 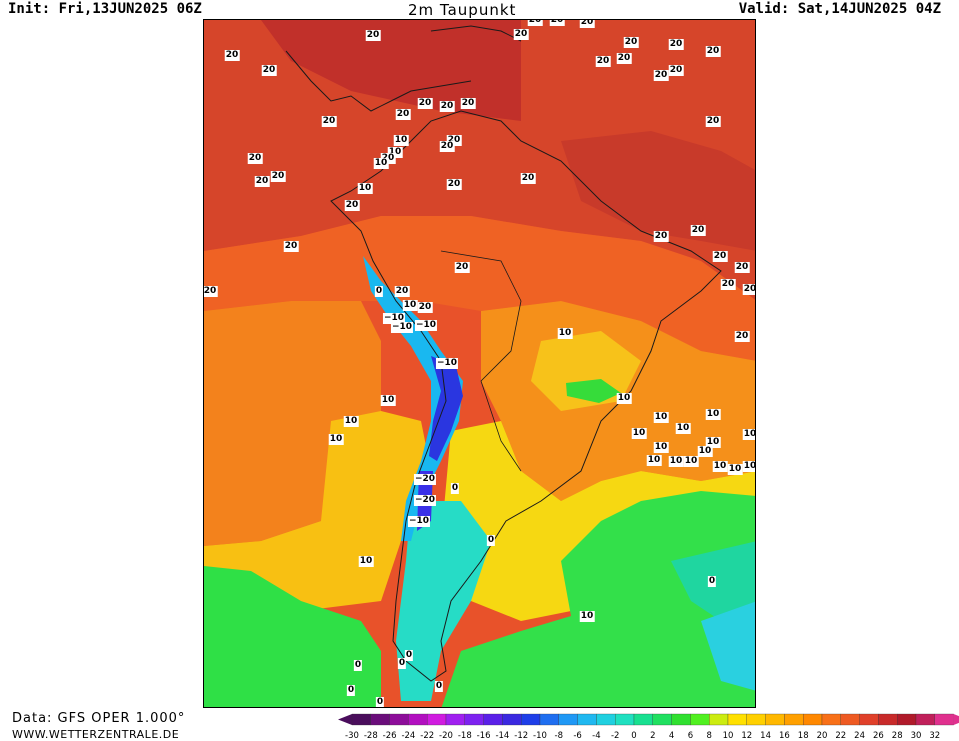 What do you see at coordinates (784, 736) in the screenshot?
I see `legend-tick-label: 16` at bounding box center [784, 736].